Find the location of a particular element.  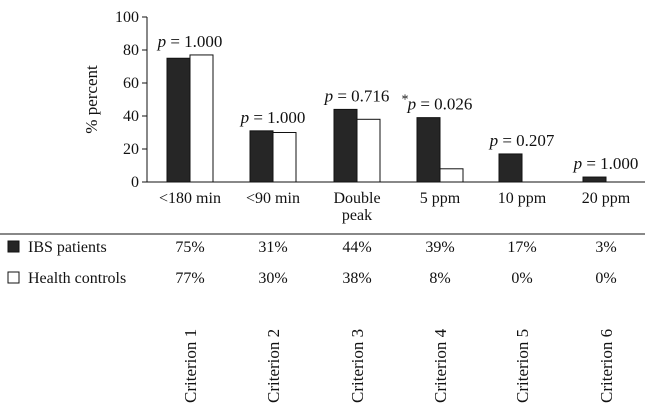

table-cell: 39% is located at coordinates (439, 247).